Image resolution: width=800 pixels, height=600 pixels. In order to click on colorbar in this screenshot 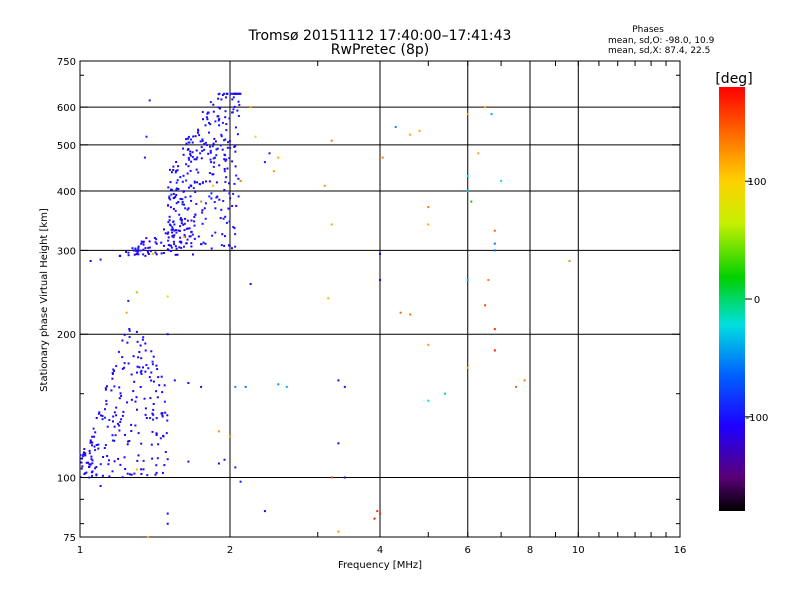, I will do `click(732, 299)`.